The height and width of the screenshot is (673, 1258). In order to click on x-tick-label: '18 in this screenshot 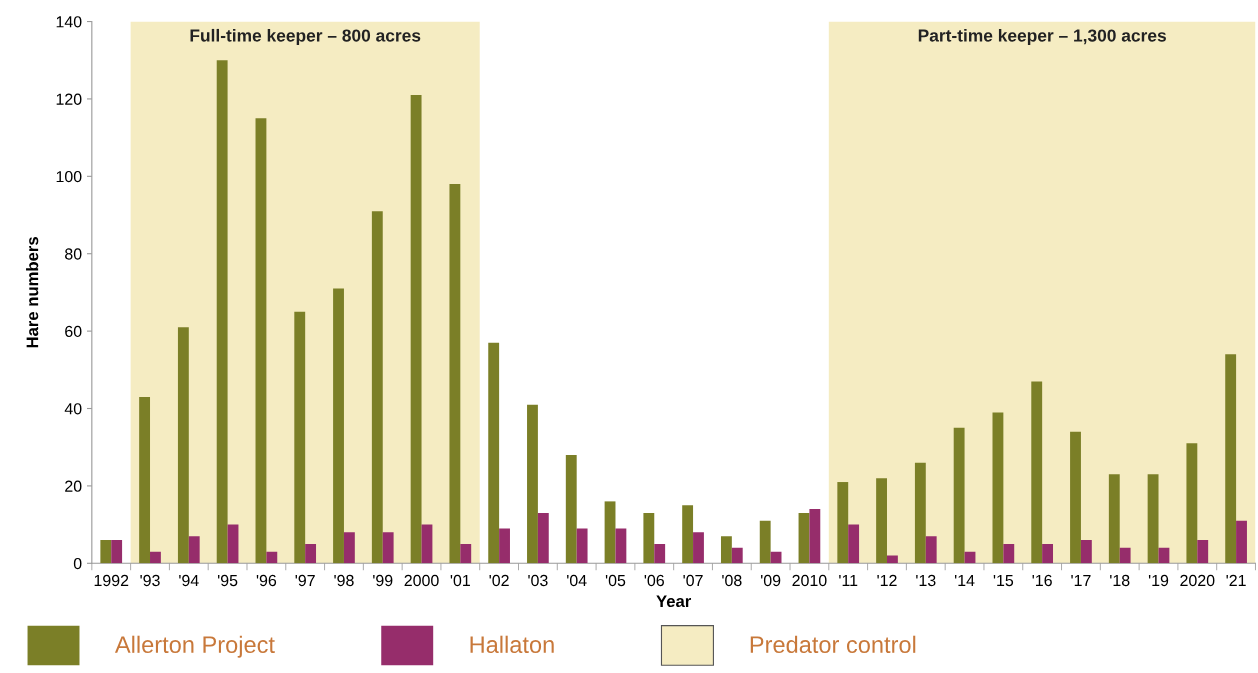, I will do `click(1120, 580)`.